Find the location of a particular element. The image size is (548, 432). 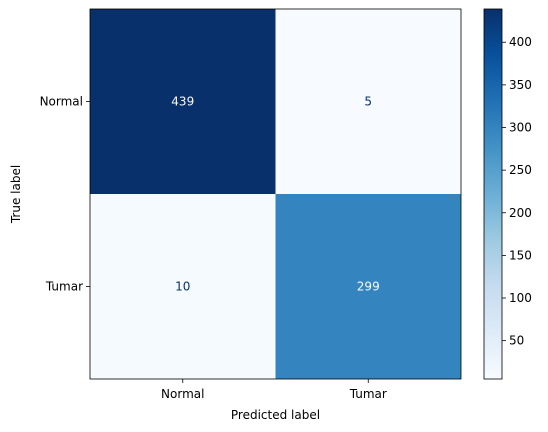

x-tick-label: Normal is located at coordinates (182, 394).